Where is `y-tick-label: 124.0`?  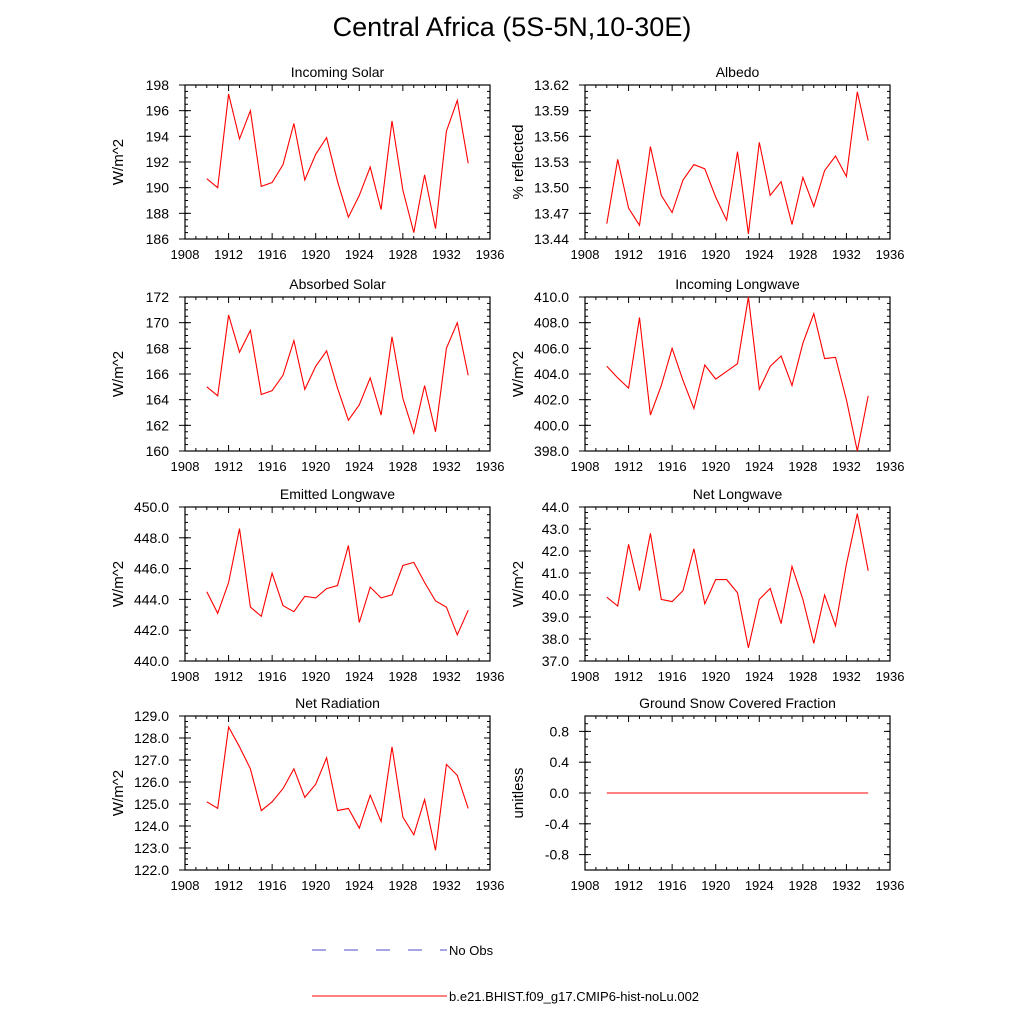 y-tick-label: 124.0 is located at coordinates (151, 826).